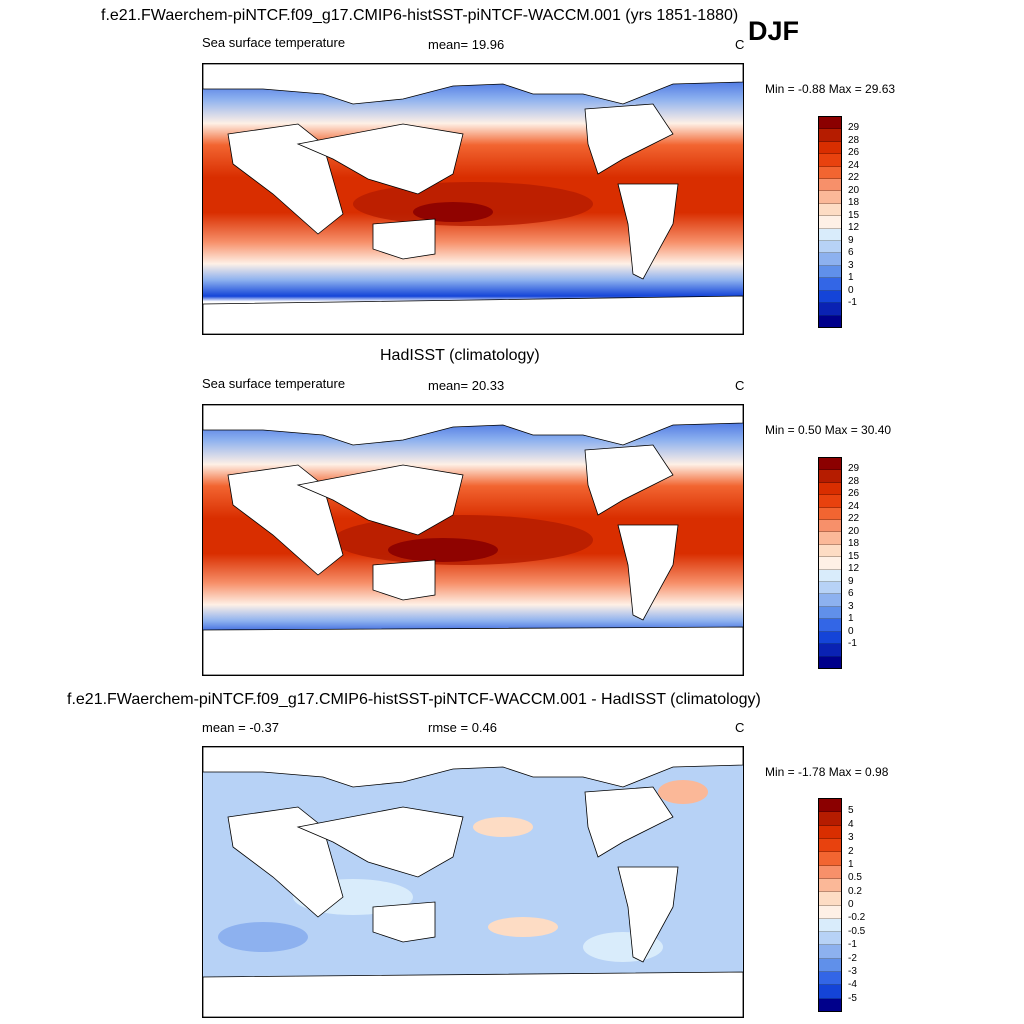 Image resolution: width=1024 pixels, height=1024 pixels. What do you see at coordinates (854, 506) in the screenshot?
I see `colorbar-tick-label: 24` at bounding box center [854, 506].